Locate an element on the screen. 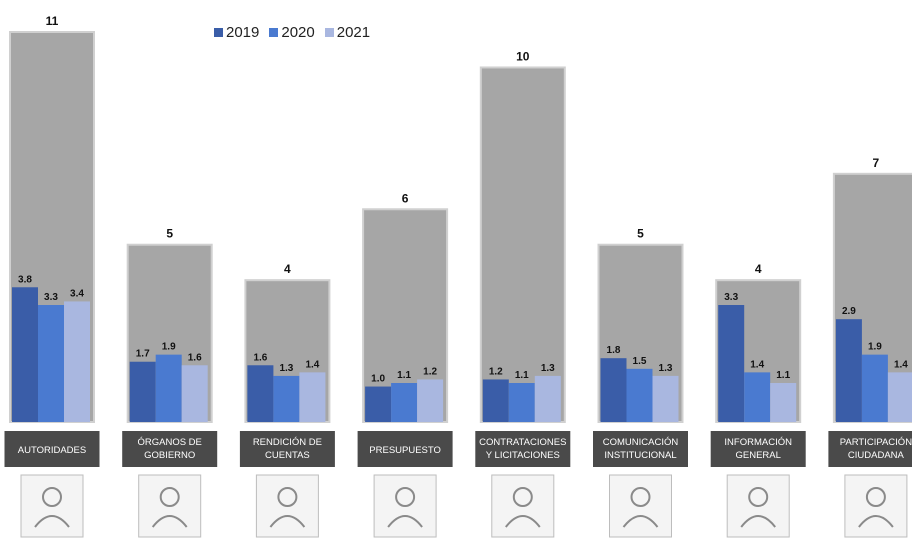 Image resolution: width=912 pixels, height=541 pixels. speaker-at-podium-icon is located at coordinates (52, 506).